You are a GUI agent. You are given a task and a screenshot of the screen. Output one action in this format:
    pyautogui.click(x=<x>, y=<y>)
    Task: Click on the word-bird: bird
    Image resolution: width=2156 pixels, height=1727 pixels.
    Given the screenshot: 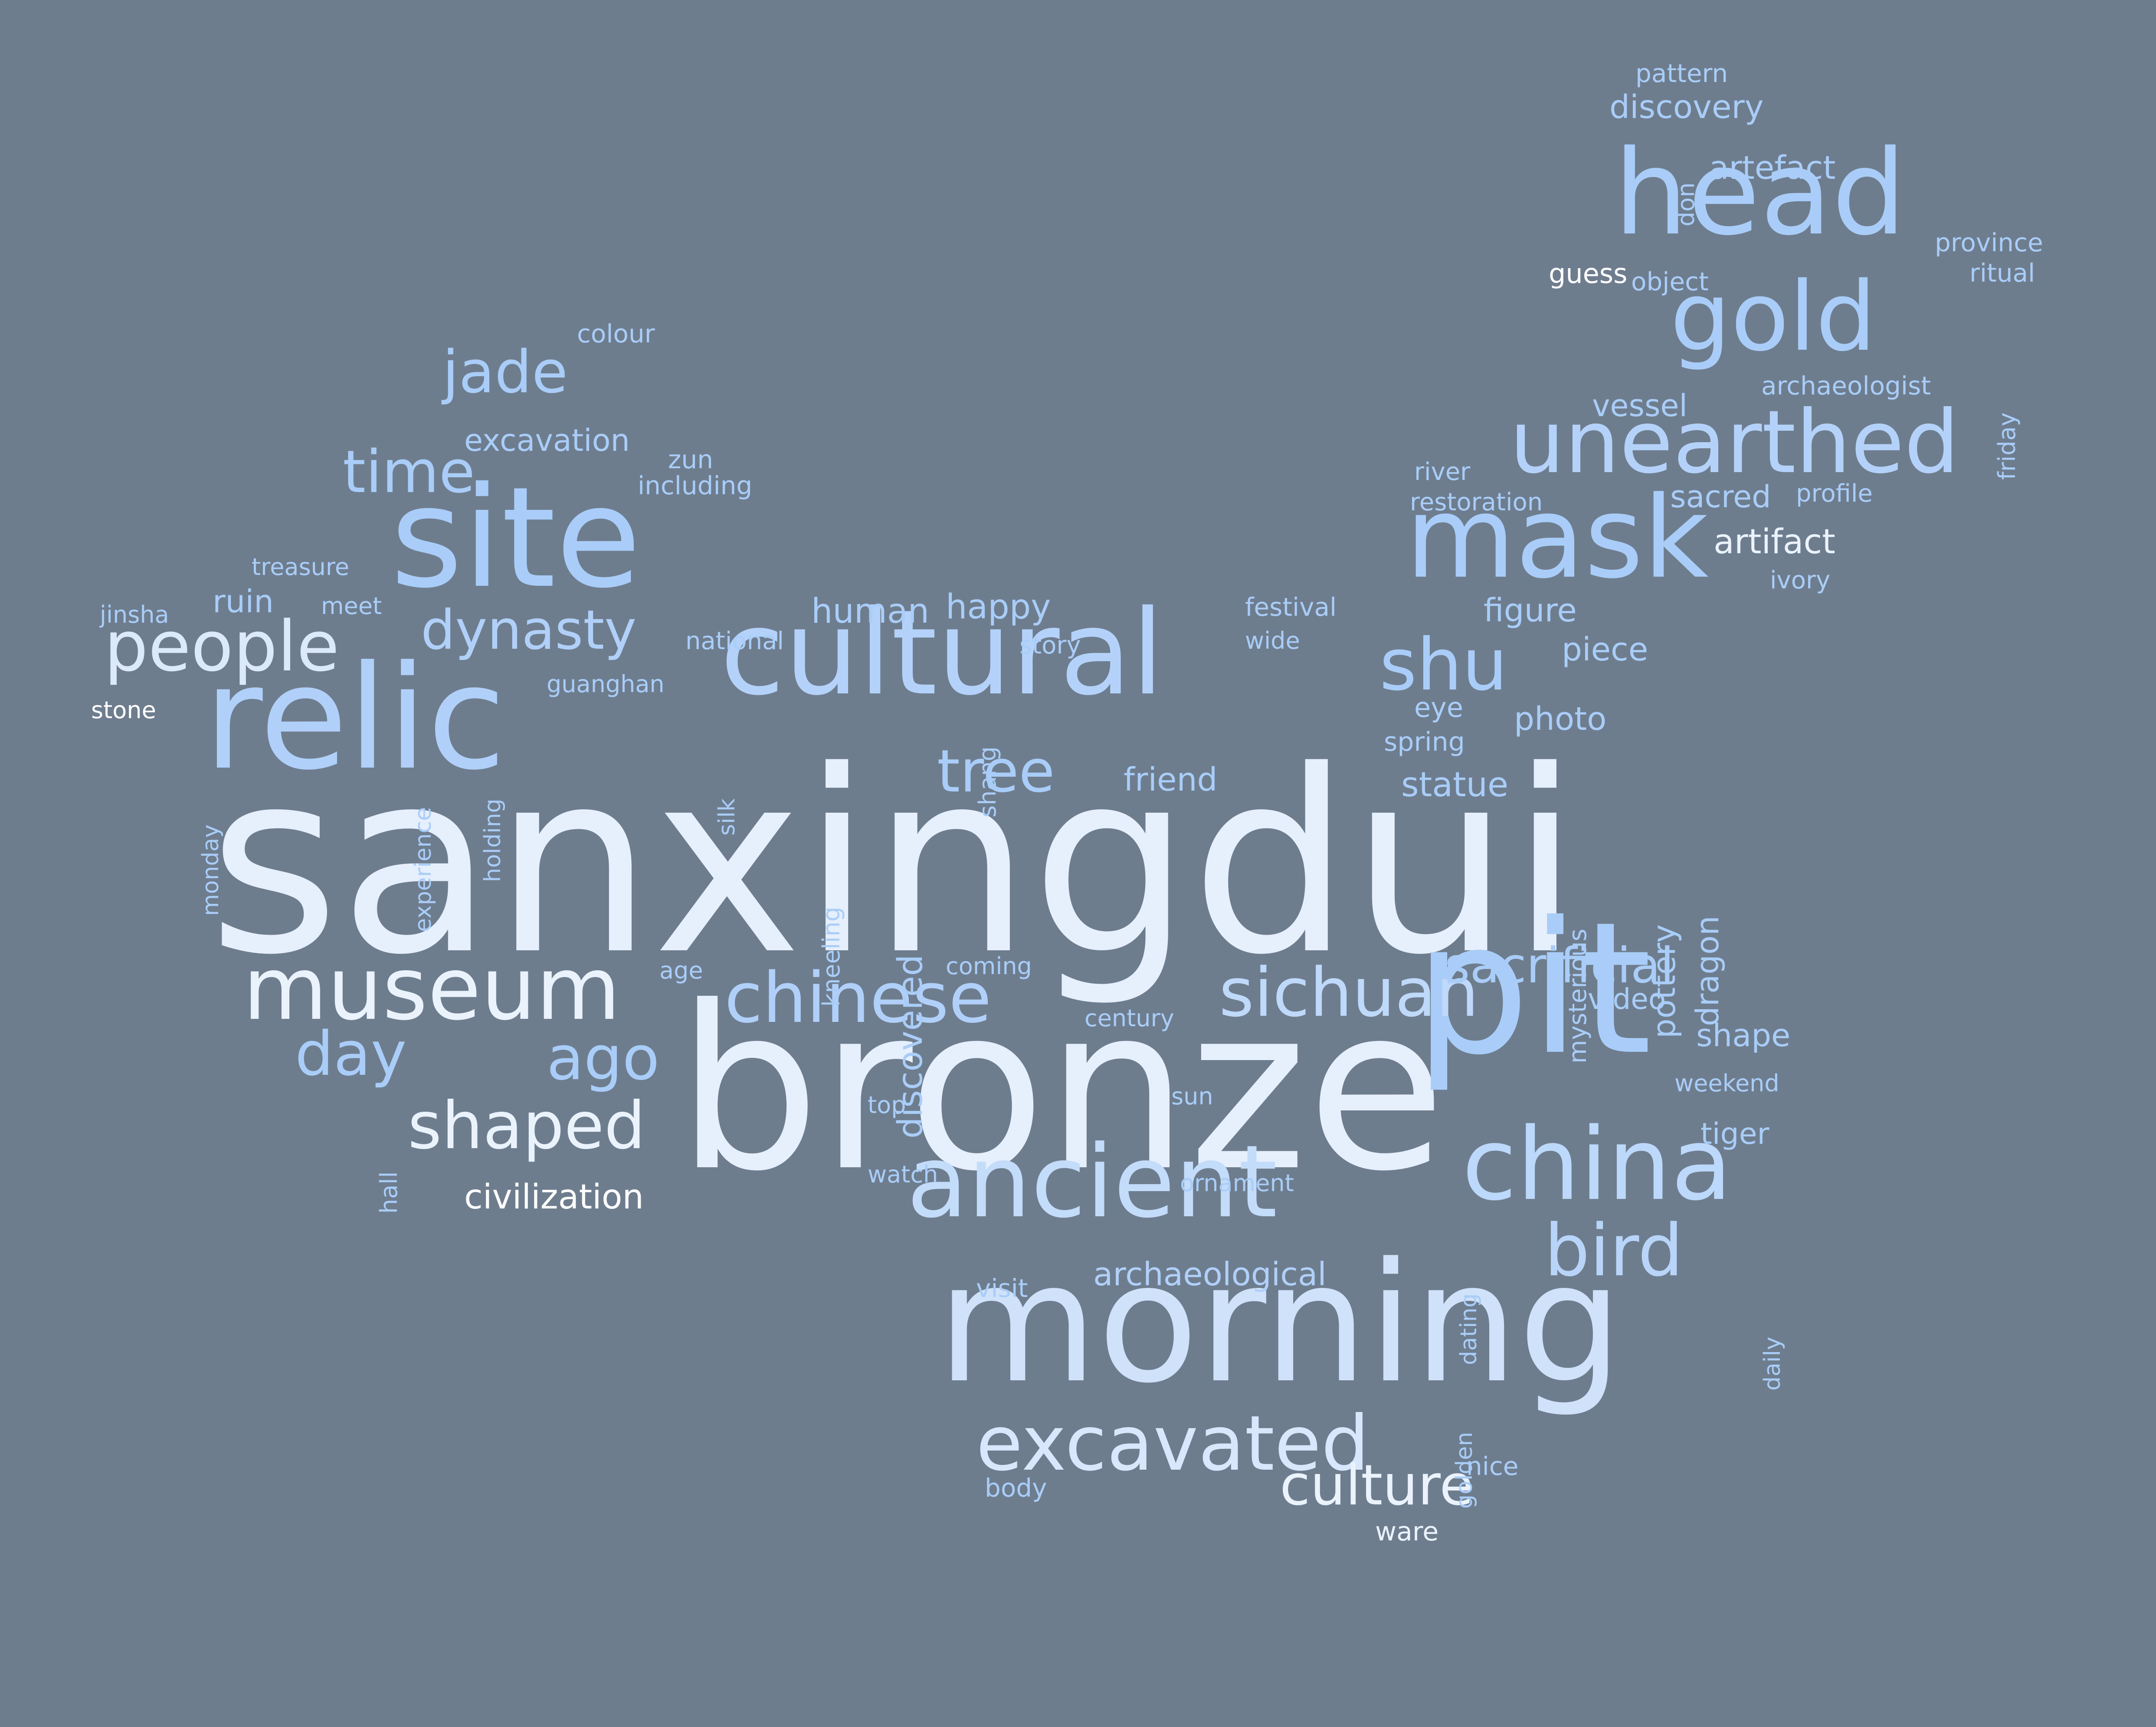 What is the action you would take?
    pyautogui.click(x=1614, y=1250)
    